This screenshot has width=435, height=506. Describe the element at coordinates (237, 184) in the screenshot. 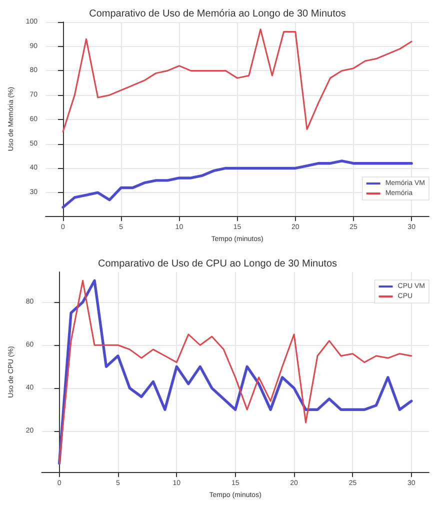

I see `line-series` at that location.